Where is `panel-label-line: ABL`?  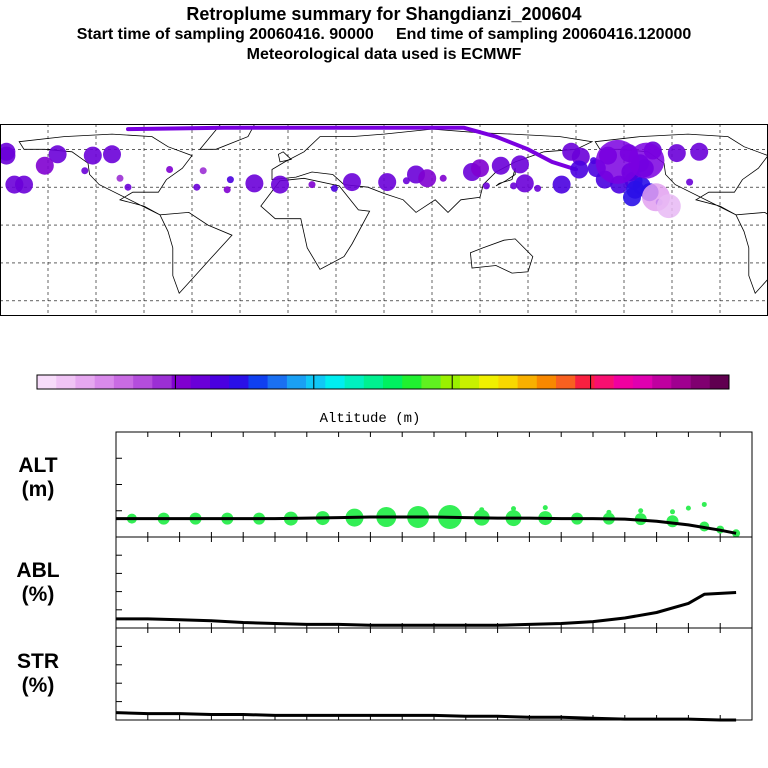 panel-label-line: ABL is located at coordinates (37, 570).